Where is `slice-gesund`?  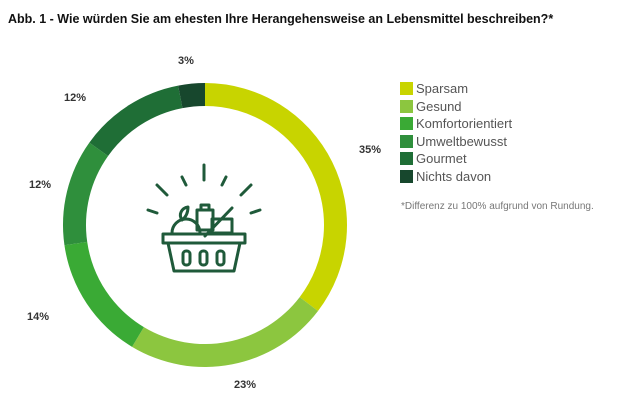
slice-gesund is located at coordinates (225, 332).